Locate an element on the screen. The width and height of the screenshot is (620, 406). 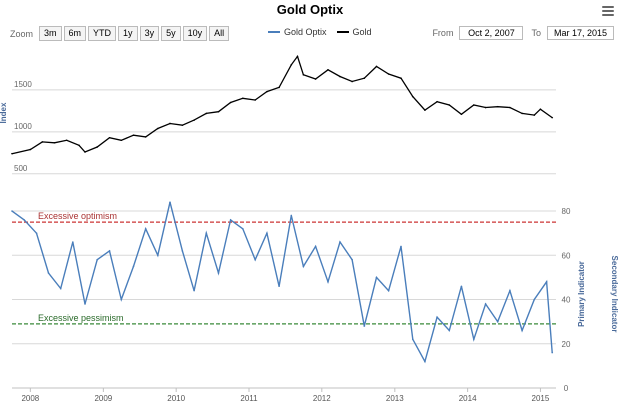
legend-item-gold: Gold is located at coordinates (354, 32).